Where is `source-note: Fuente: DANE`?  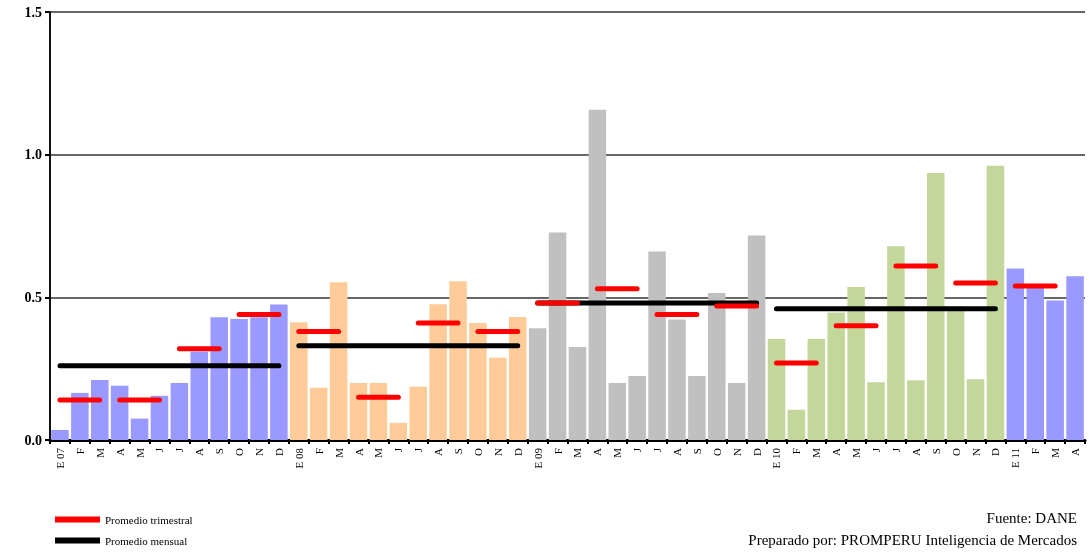 source-note: Fuente: DANE is located at coordinates (1031, 517).